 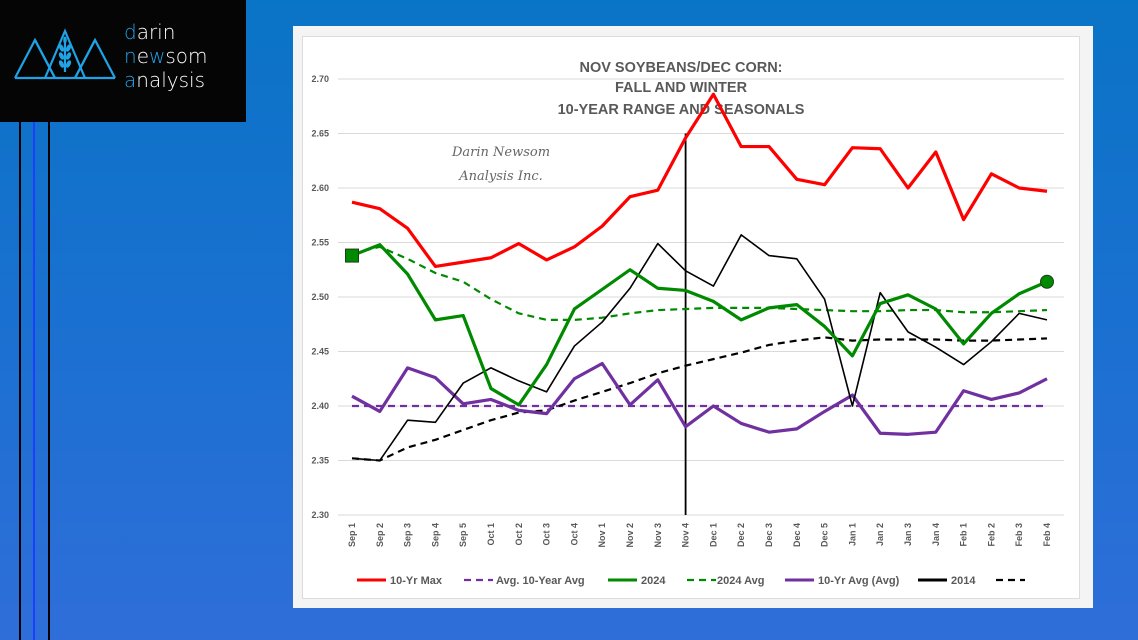 What do you see at coordinates (653, 581) in the screenshot?
I see `legend-label-2024: 2024` at bounding box center [653, 581].